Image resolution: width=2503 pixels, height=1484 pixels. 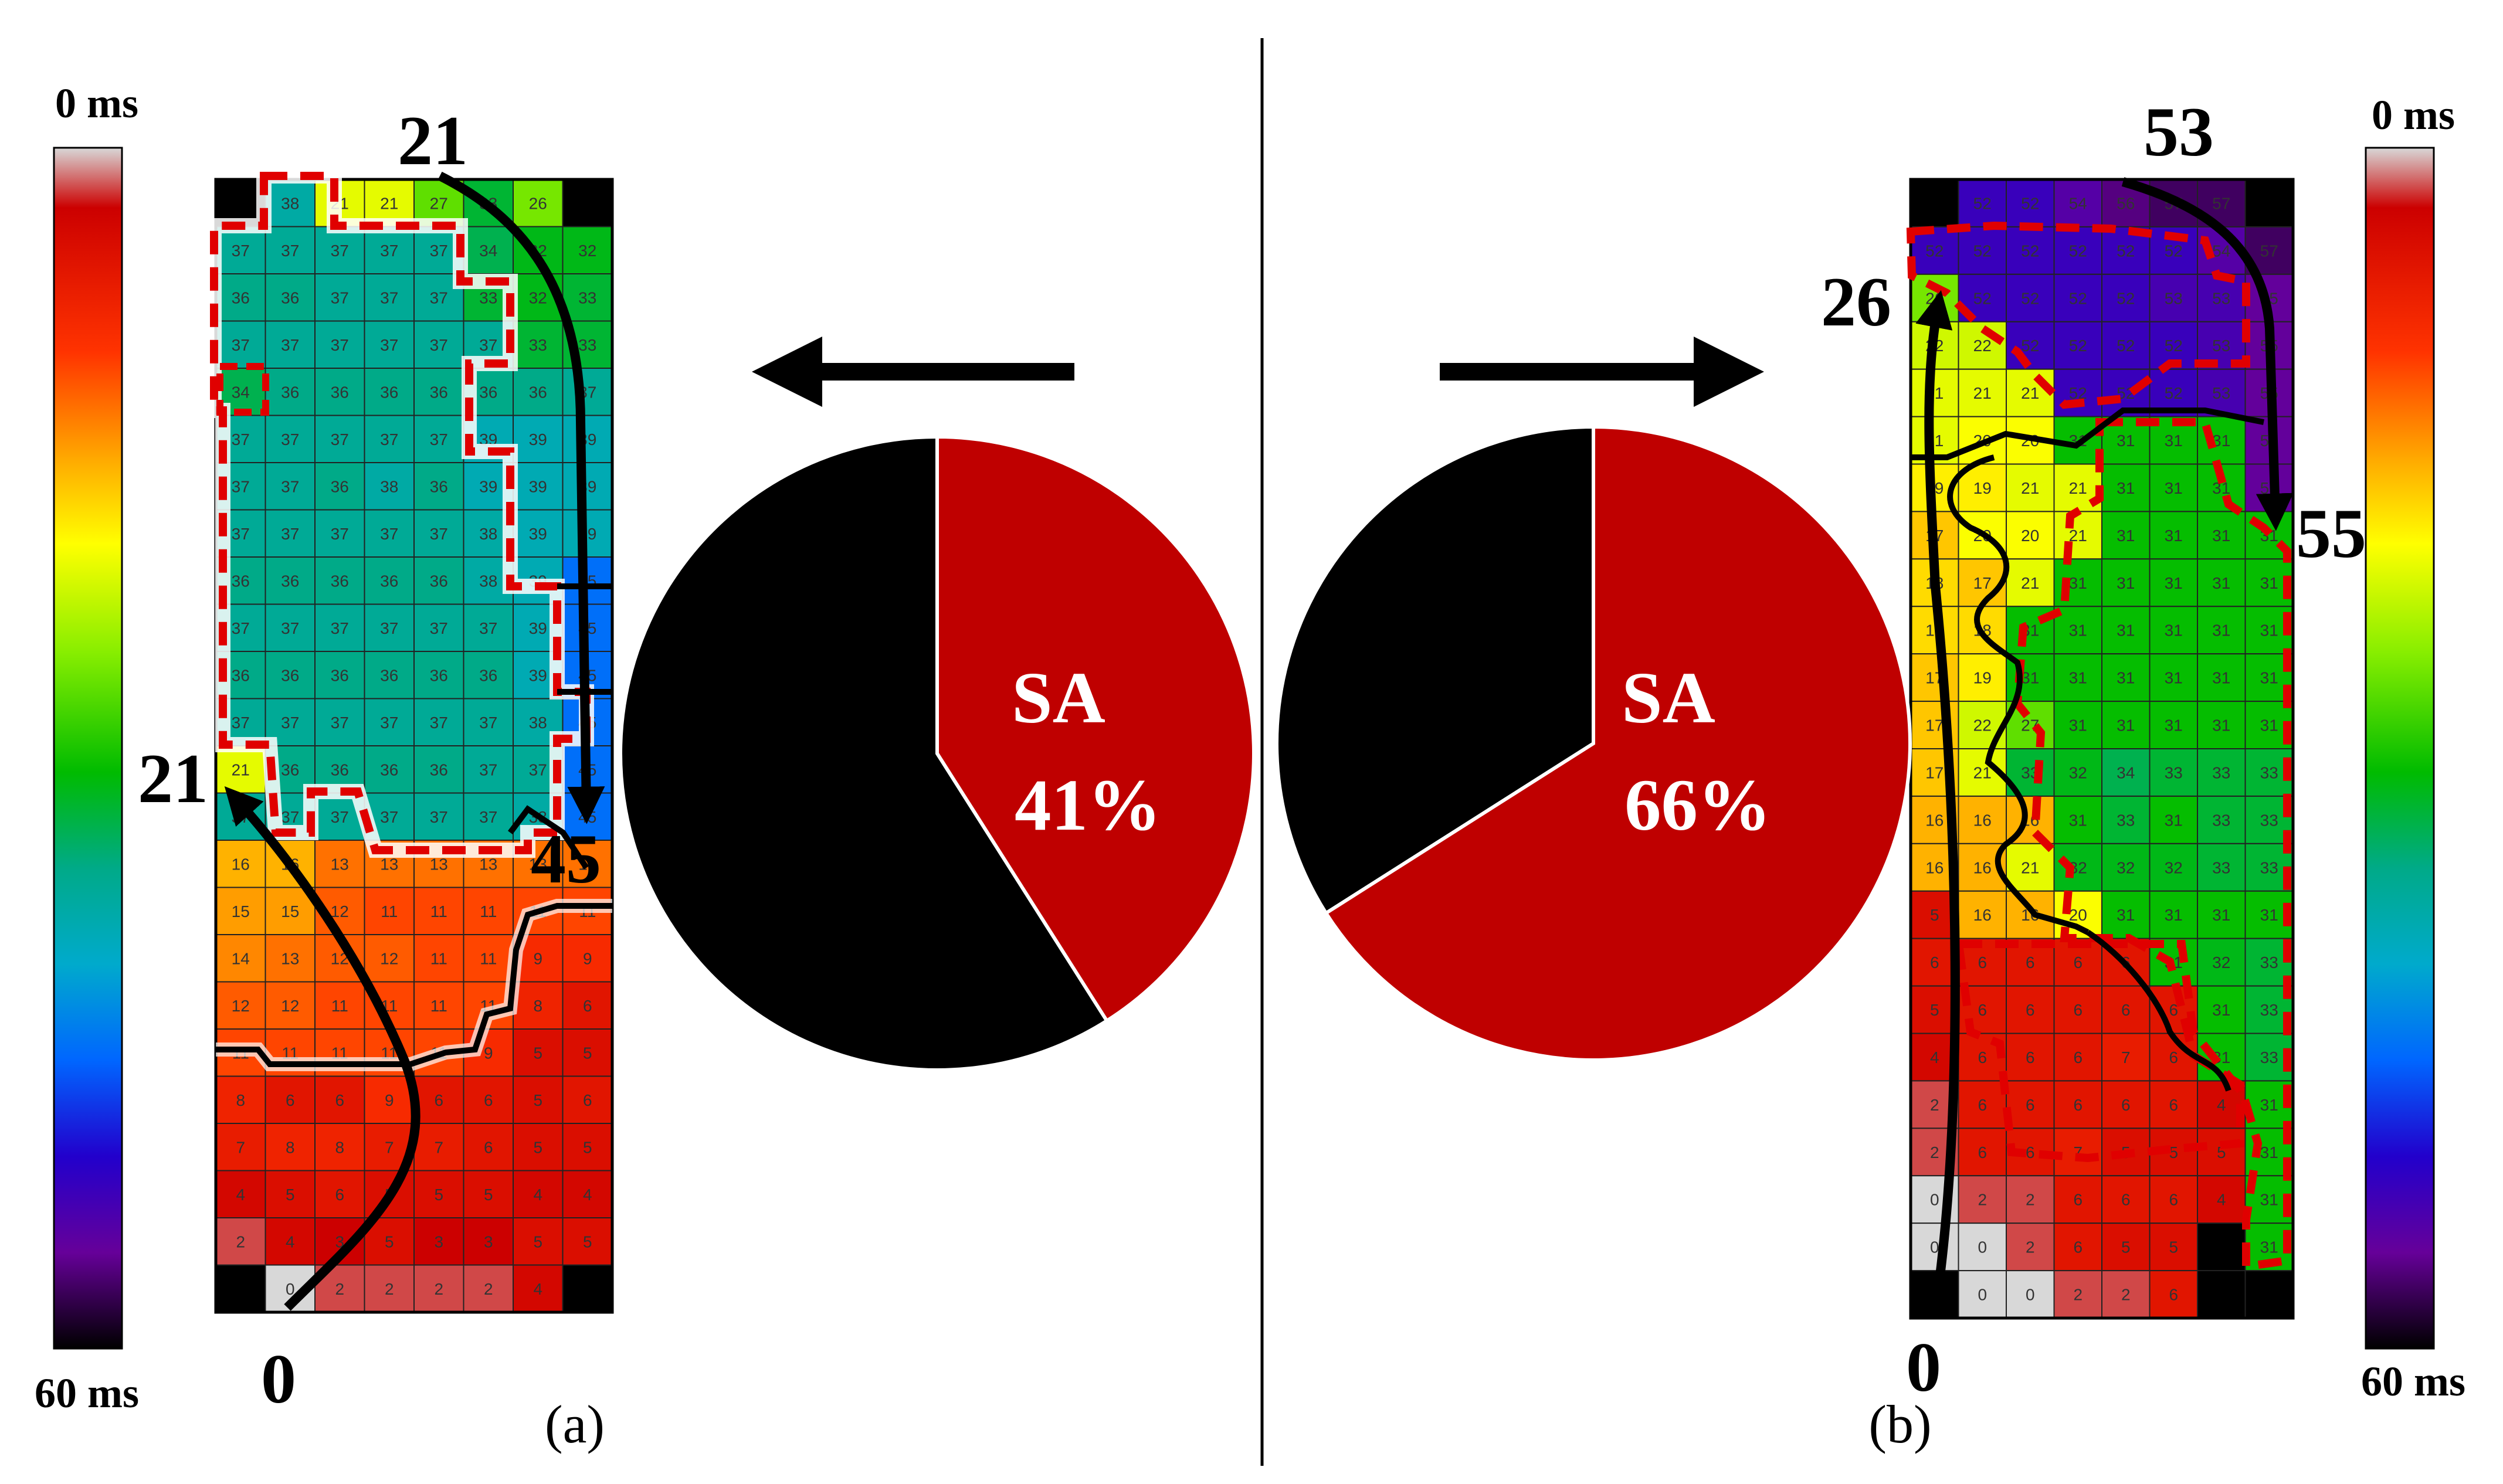 What do you see at coordinates (438, 912) in the screenshot?
I see `activation-map-a-cell-value: 11` at bounding box center [438, 912].